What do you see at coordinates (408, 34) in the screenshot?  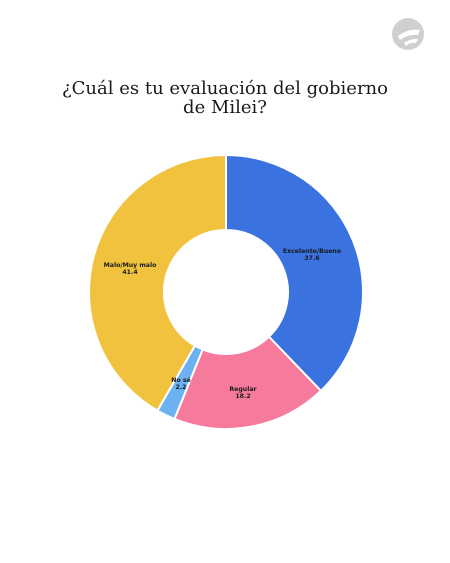 I see `brand-logo-icon` at bounding box center [408, 34].